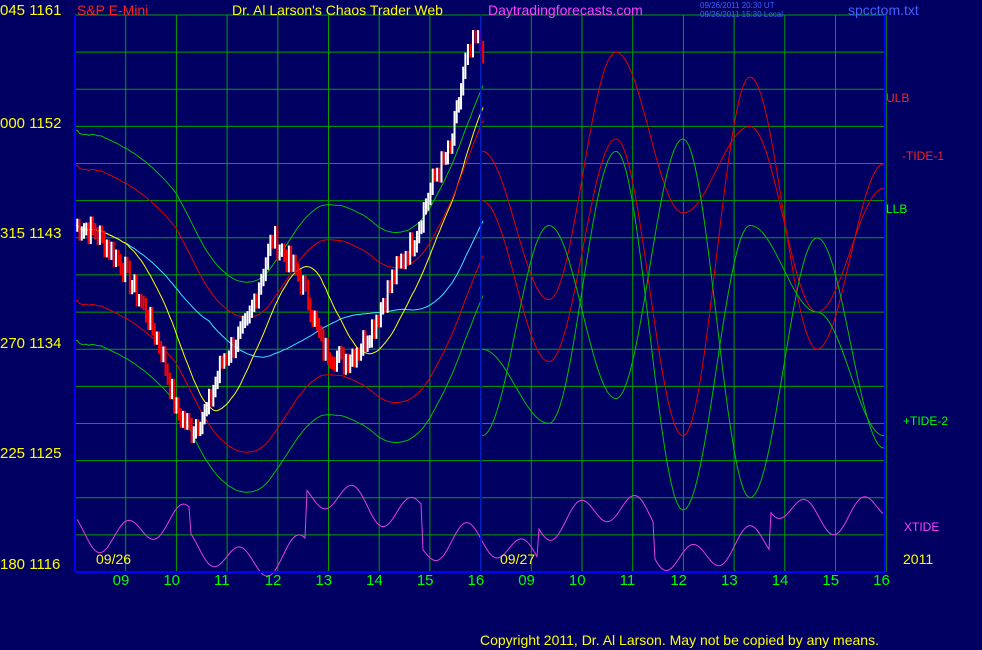 The image size is (982, 650). Describe the element at coordinates (918, 559) in the screenshot. I see `year-label: 2011` at that location.